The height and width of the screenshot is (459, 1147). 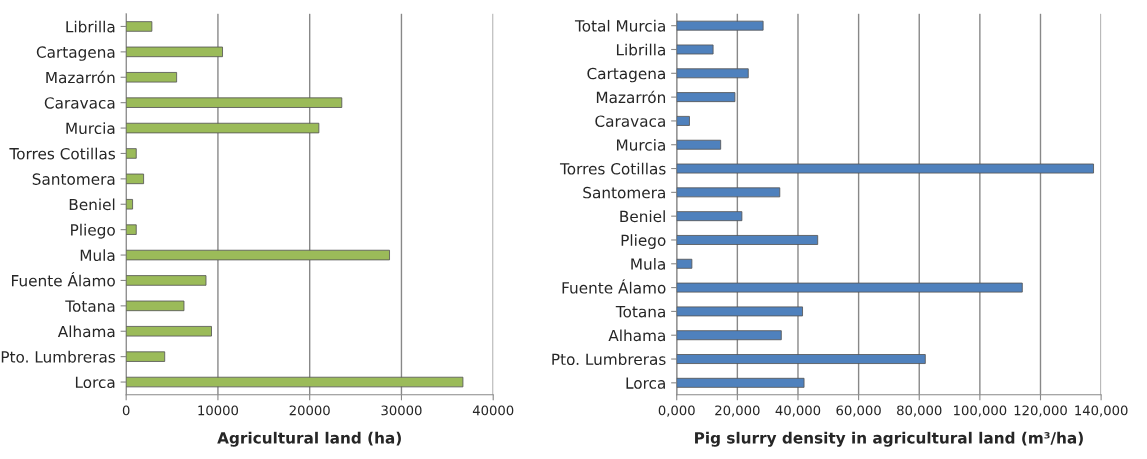 I want to click on x-tick-label: 100,000, so click(x=980, y=411).